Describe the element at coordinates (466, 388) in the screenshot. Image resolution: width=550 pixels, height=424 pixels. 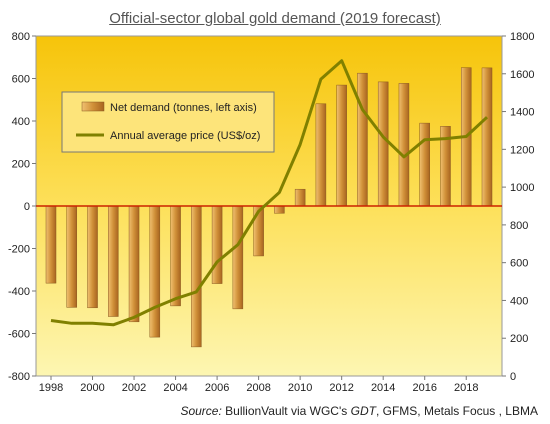
I see `x-tick-label: 2018` at that location.